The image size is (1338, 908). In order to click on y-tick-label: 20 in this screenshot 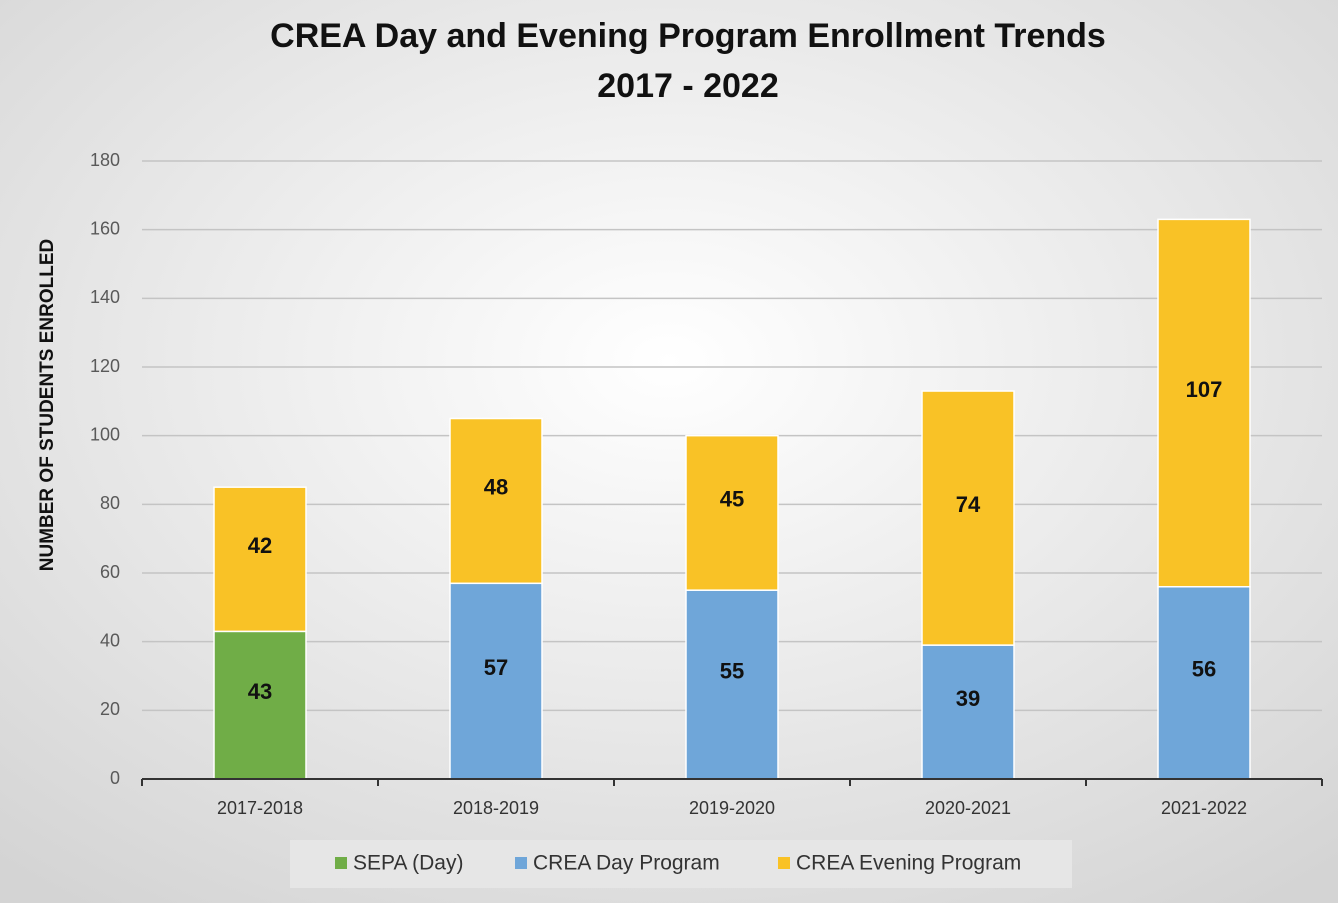, I will do `click(110, 709)`.